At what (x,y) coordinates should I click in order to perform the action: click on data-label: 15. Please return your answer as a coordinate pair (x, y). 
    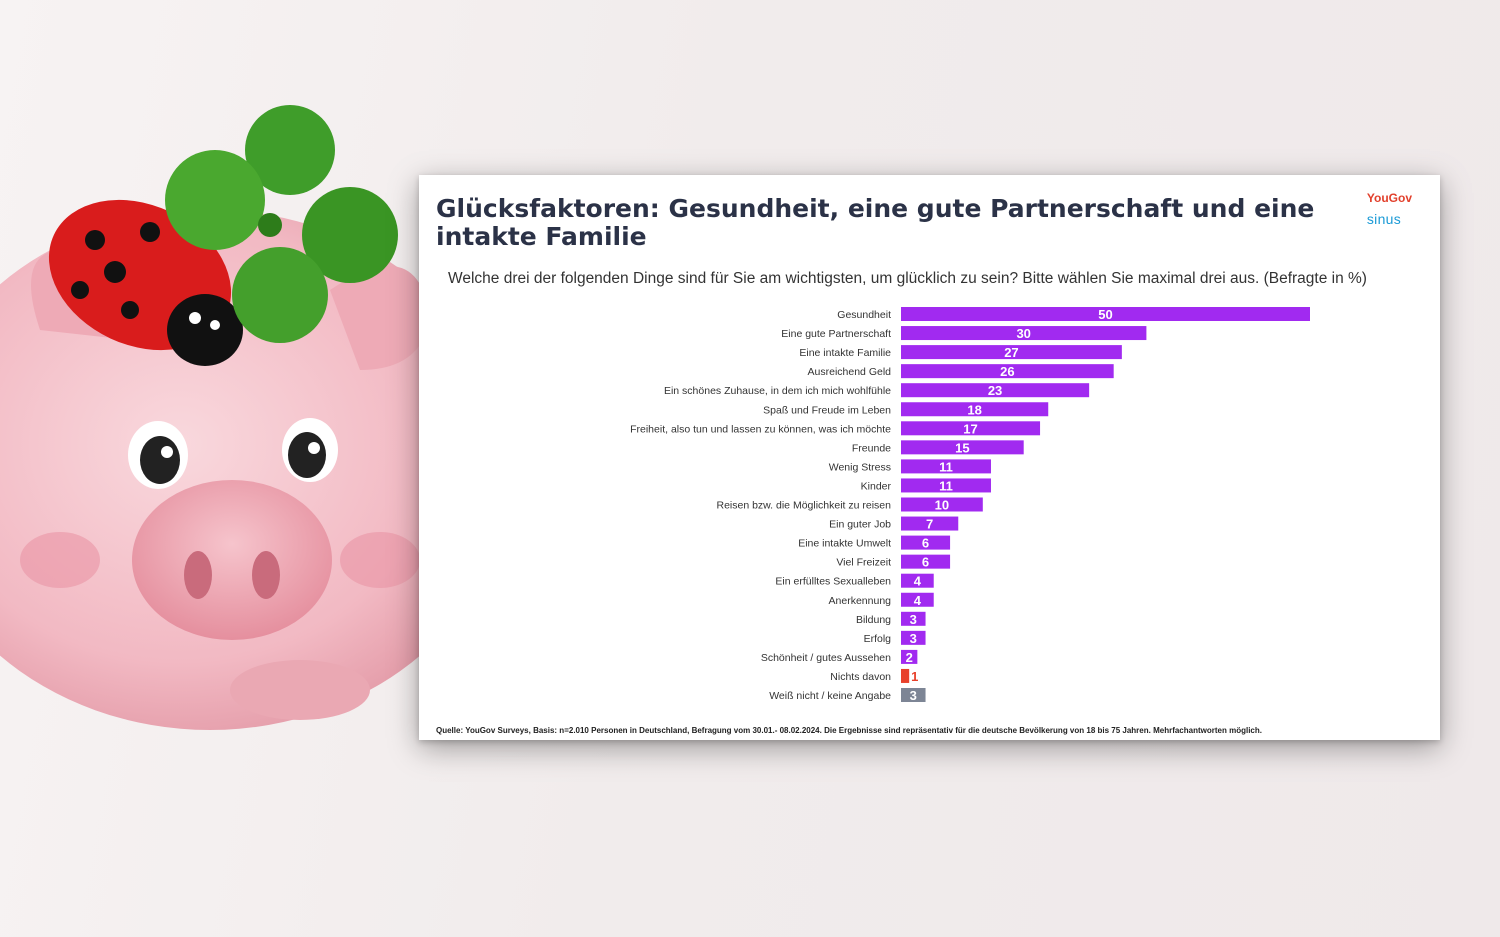
    Looking at the image, I should click on (962, 447).